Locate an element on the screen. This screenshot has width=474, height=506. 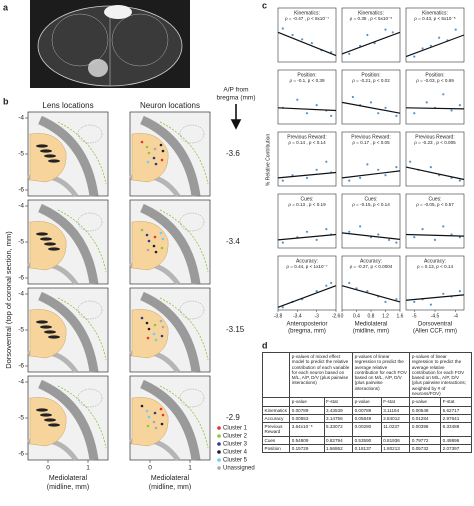
table-cell: p-value is located at coordinates (307, 402).